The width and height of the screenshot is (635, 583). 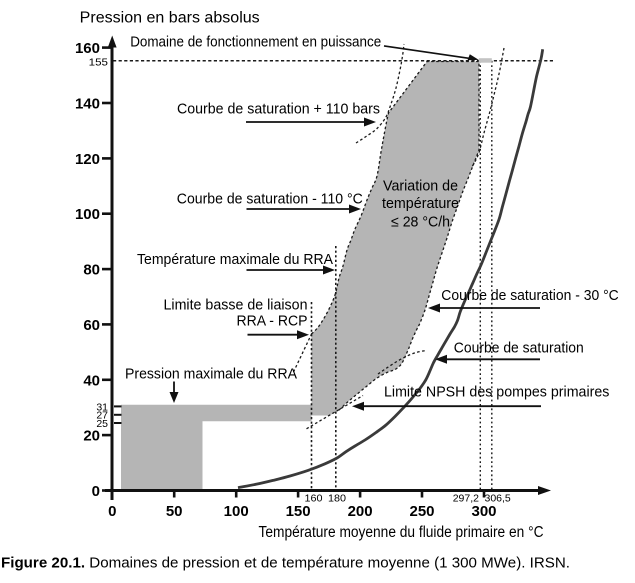 I want to click on svg-text: 25, so click(x=102, y=424).